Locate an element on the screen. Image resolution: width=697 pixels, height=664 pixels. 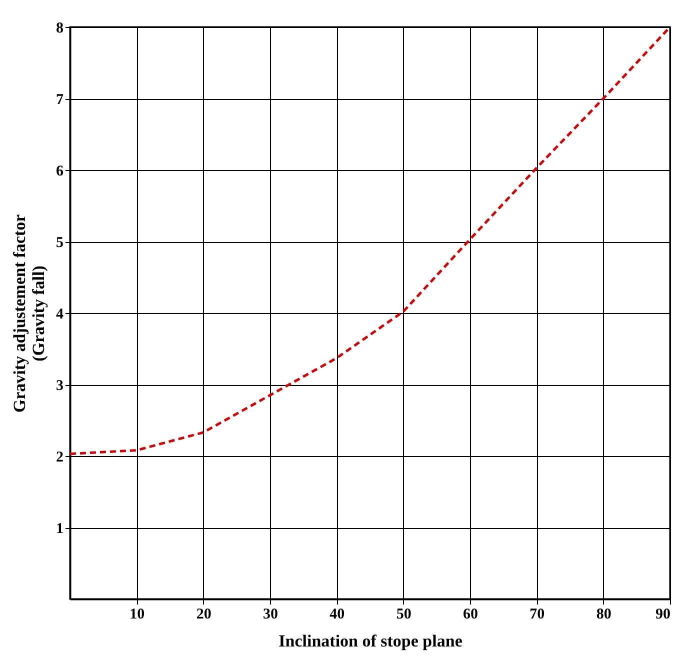
x-tick-label: 40 is located at coordinates (337, 614).